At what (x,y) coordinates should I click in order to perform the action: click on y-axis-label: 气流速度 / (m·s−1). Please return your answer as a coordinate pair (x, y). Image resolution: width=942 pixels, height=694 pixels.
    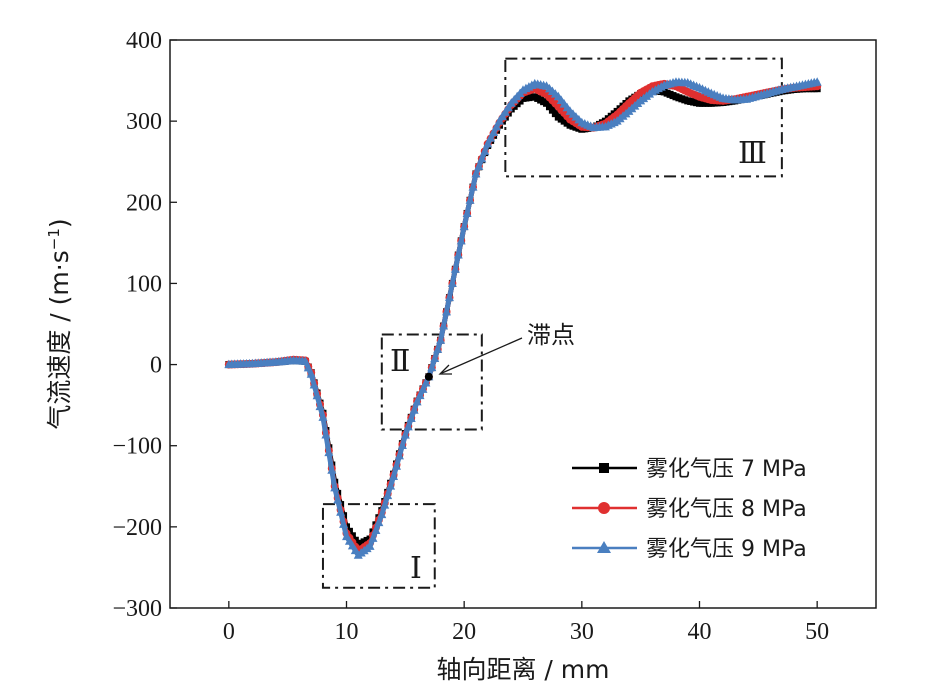
    Looking at the image, I should click on (59, 323).